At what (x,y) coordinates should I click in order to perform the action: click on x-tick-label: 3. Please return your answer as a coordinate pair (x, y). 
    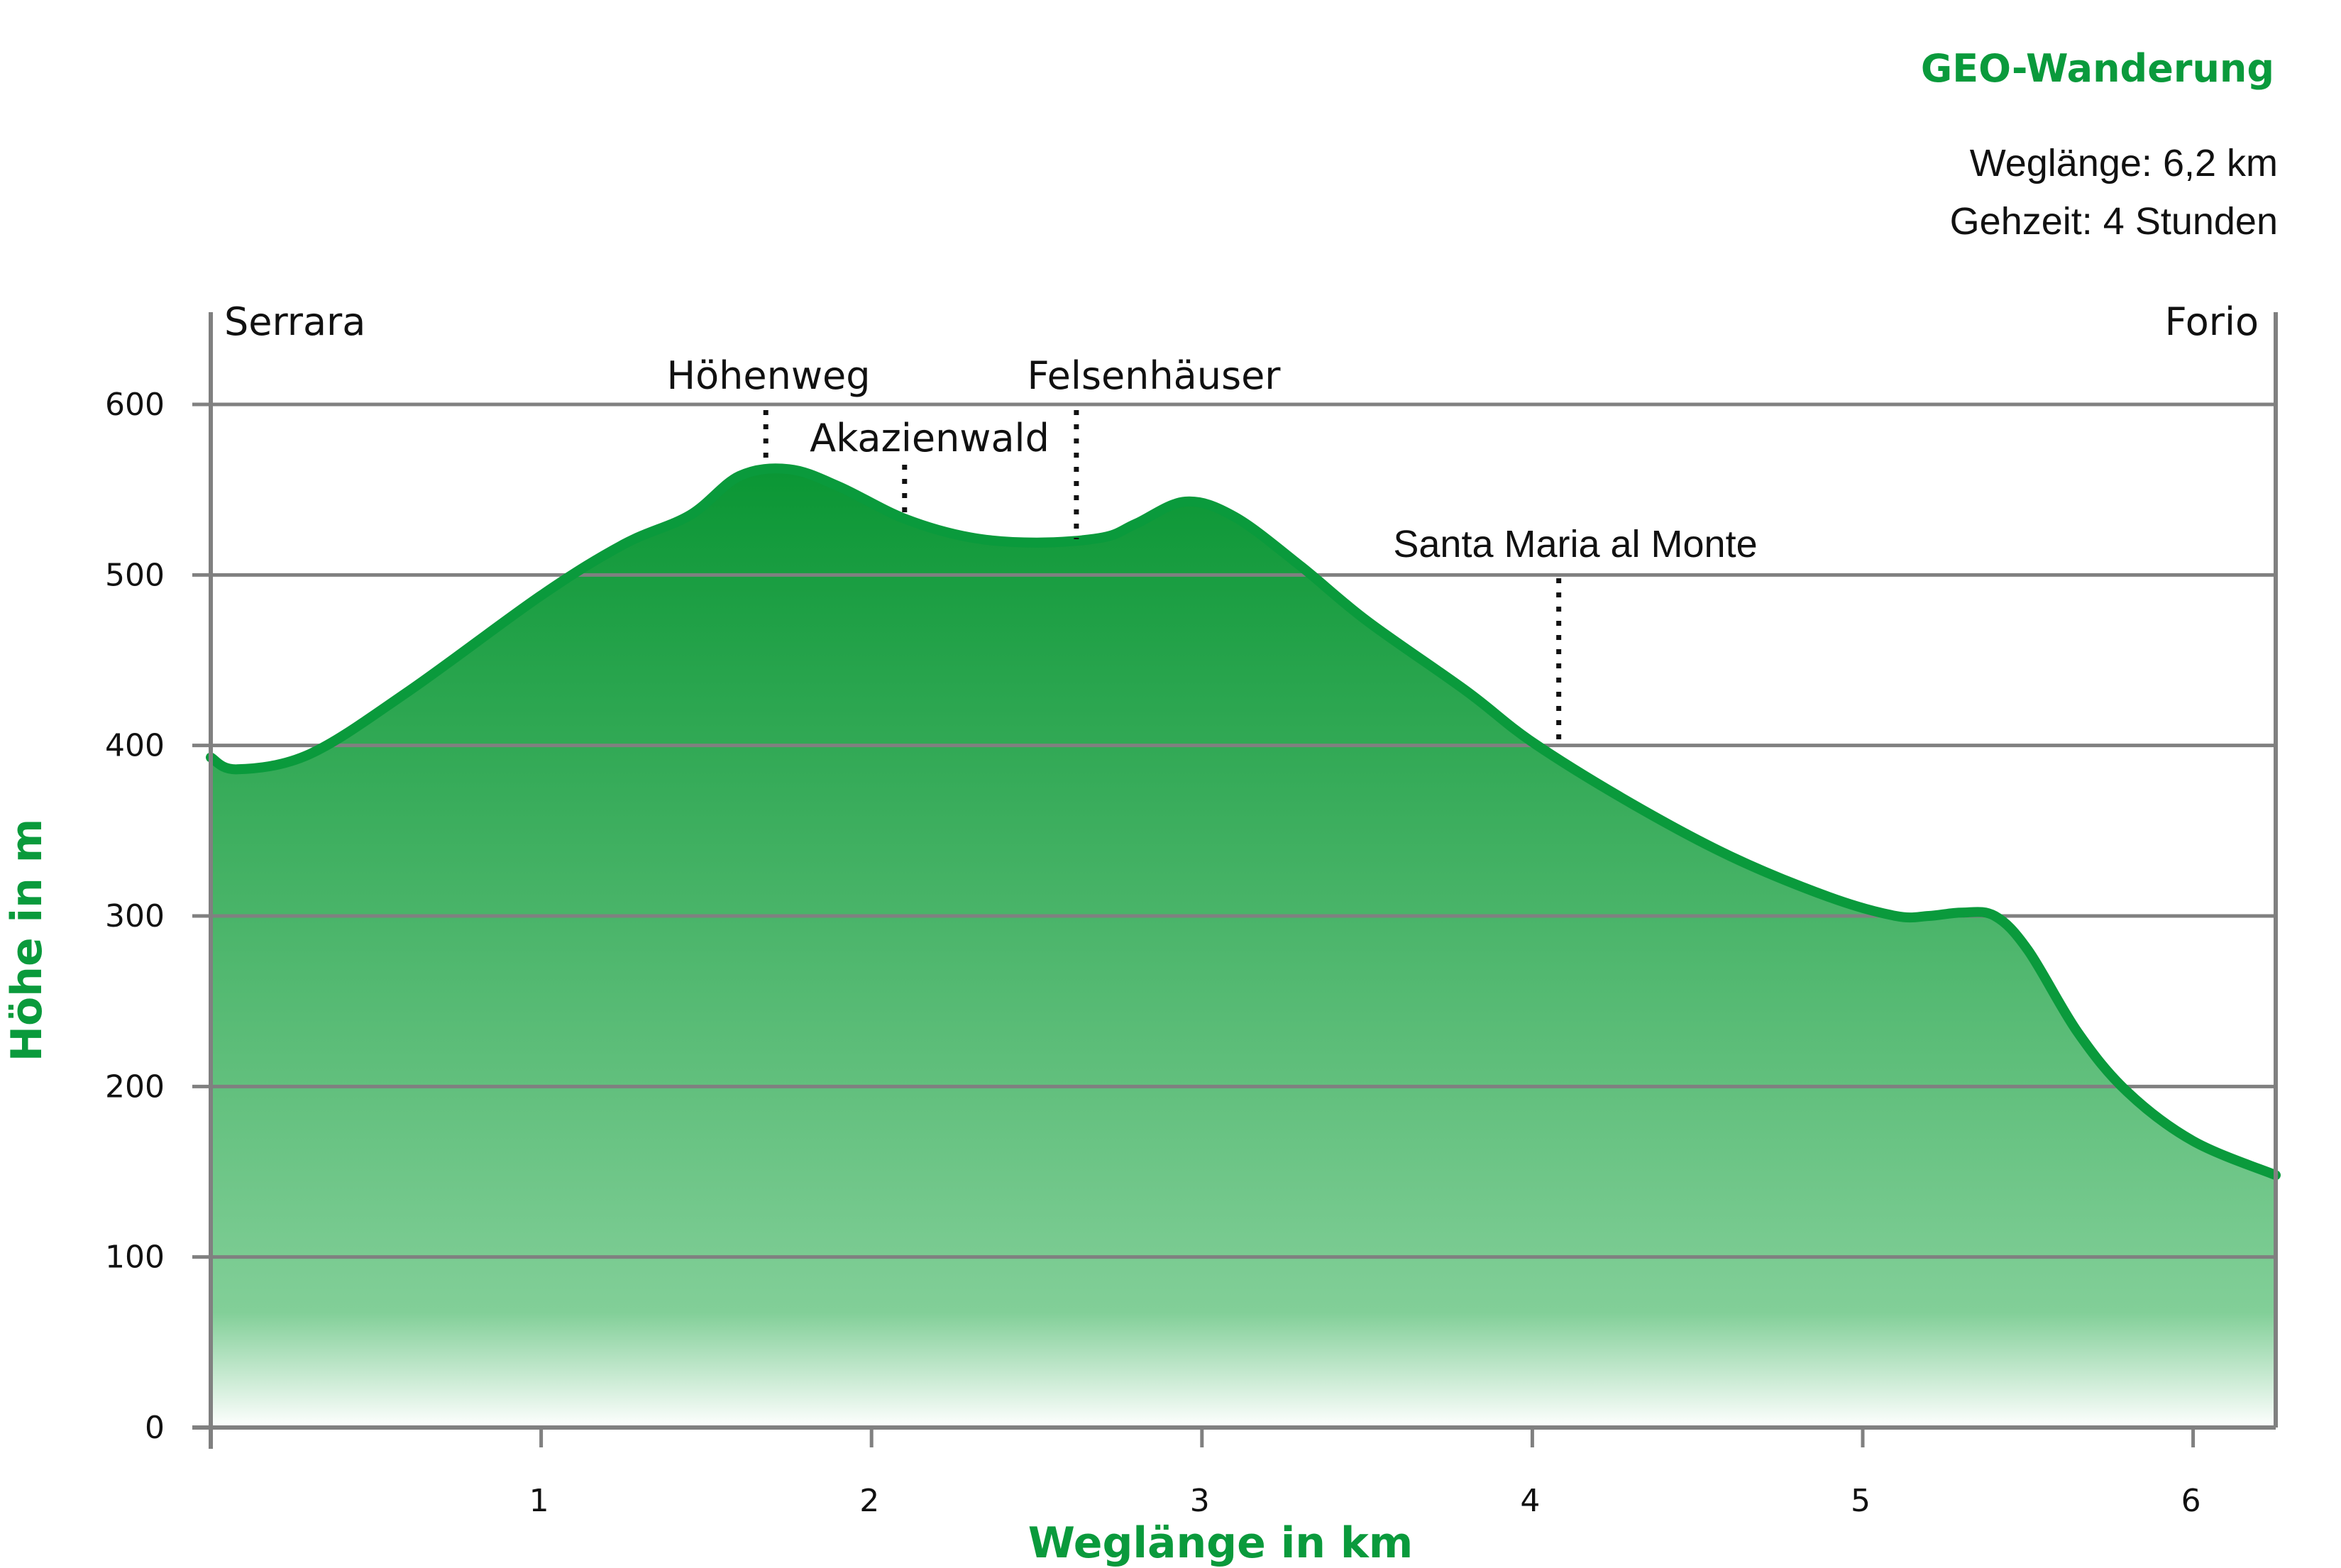
    Looking at the image, I should click on (1200, 1501).